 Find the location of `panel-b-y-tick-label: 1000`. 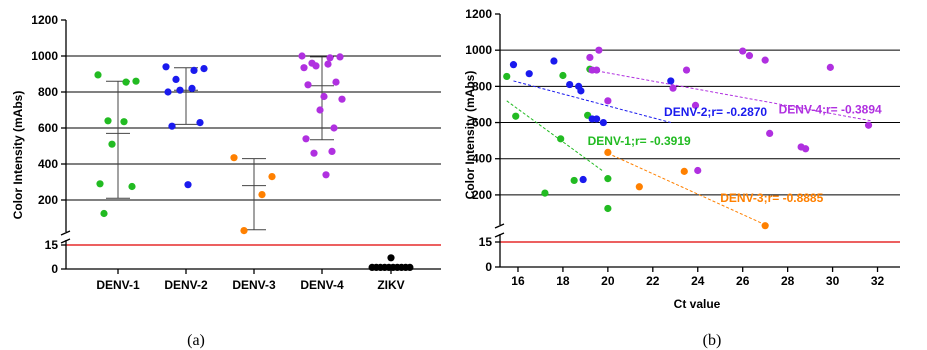

panel-b-y-tick-label: 1000 is located at coordinates (478, 50).